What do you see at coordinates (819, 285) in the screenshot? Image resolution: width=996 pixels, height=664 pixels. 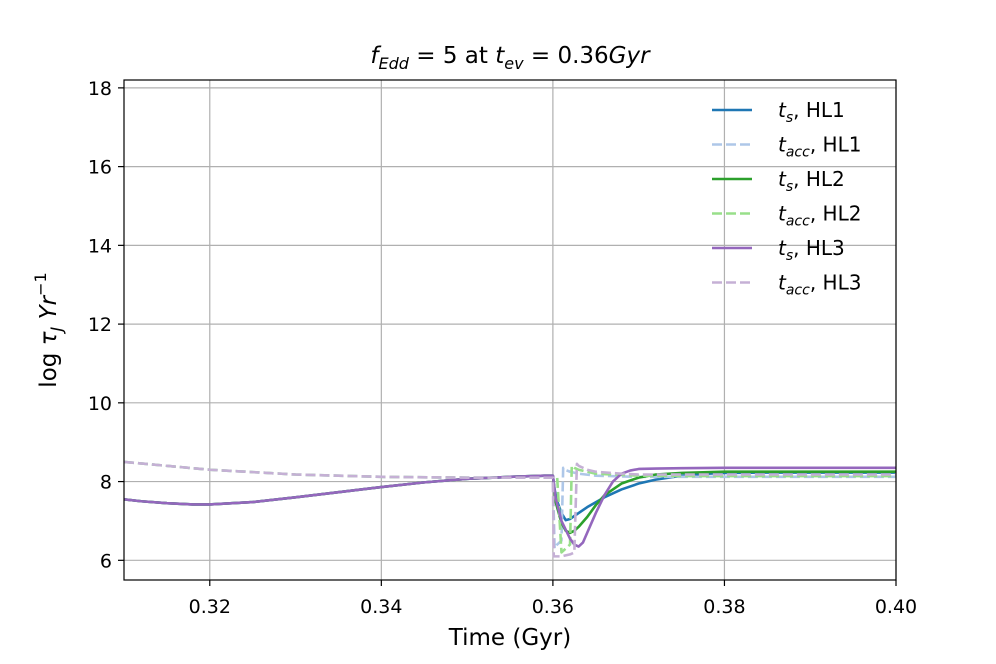 I see `legend-label: tacc, HL3` at bounding box center [819, 285].